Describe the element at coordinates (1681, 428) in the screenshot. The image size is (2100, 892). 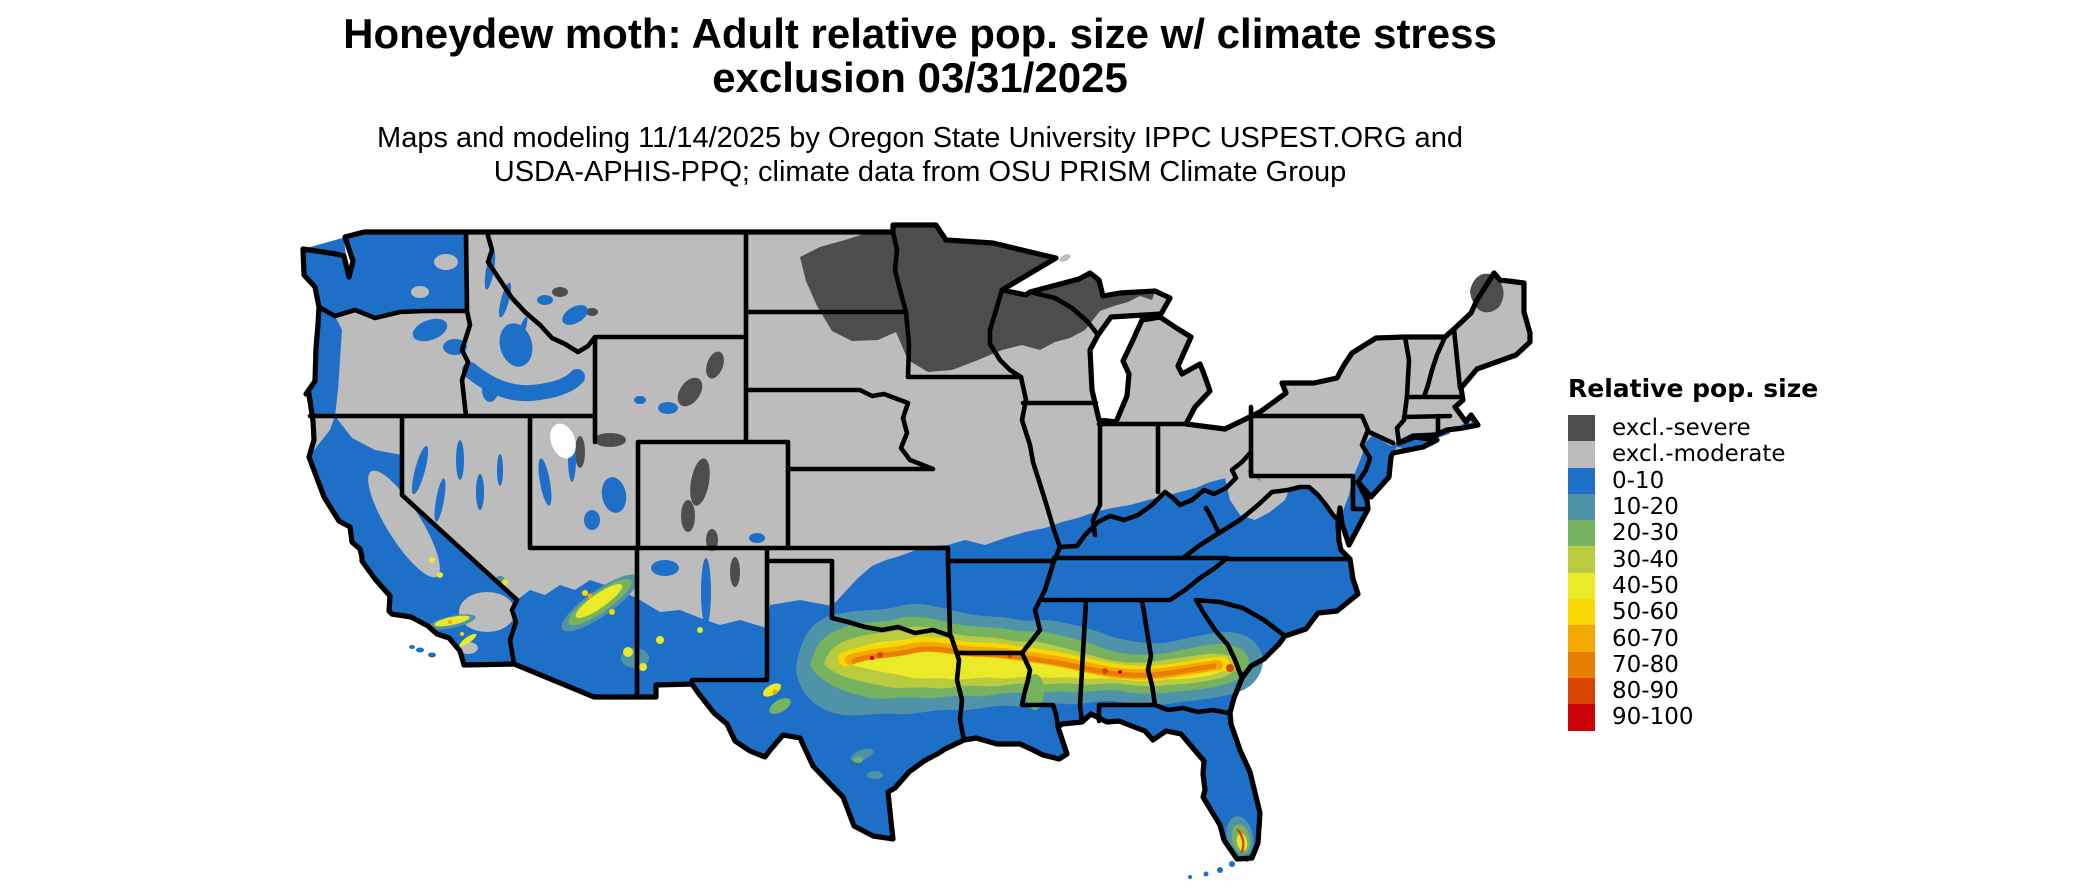
I see `legend-label: excl.-severe` at that location.